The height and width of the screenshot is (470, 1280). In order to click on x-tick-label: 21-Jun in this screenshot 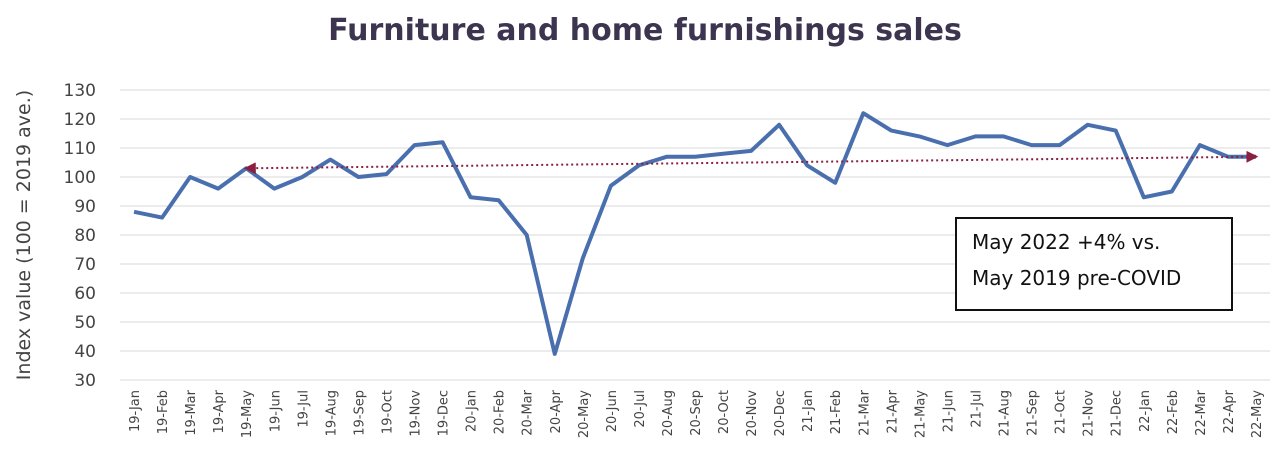, I will do `click(948, 411)`.